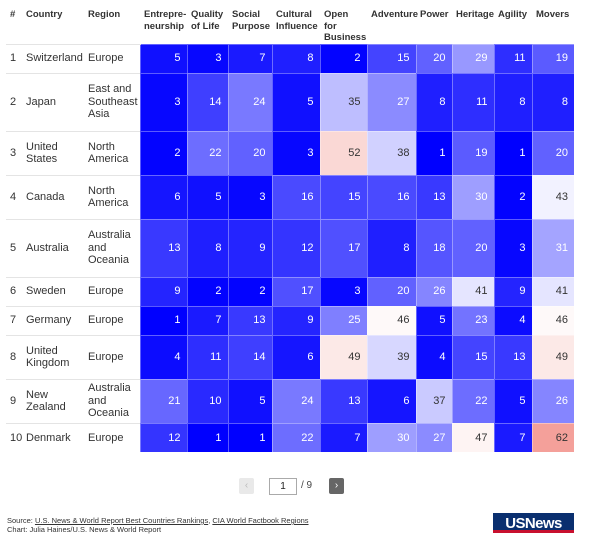  I want to click on column-header-metric: Adventure, so click(392, 25).